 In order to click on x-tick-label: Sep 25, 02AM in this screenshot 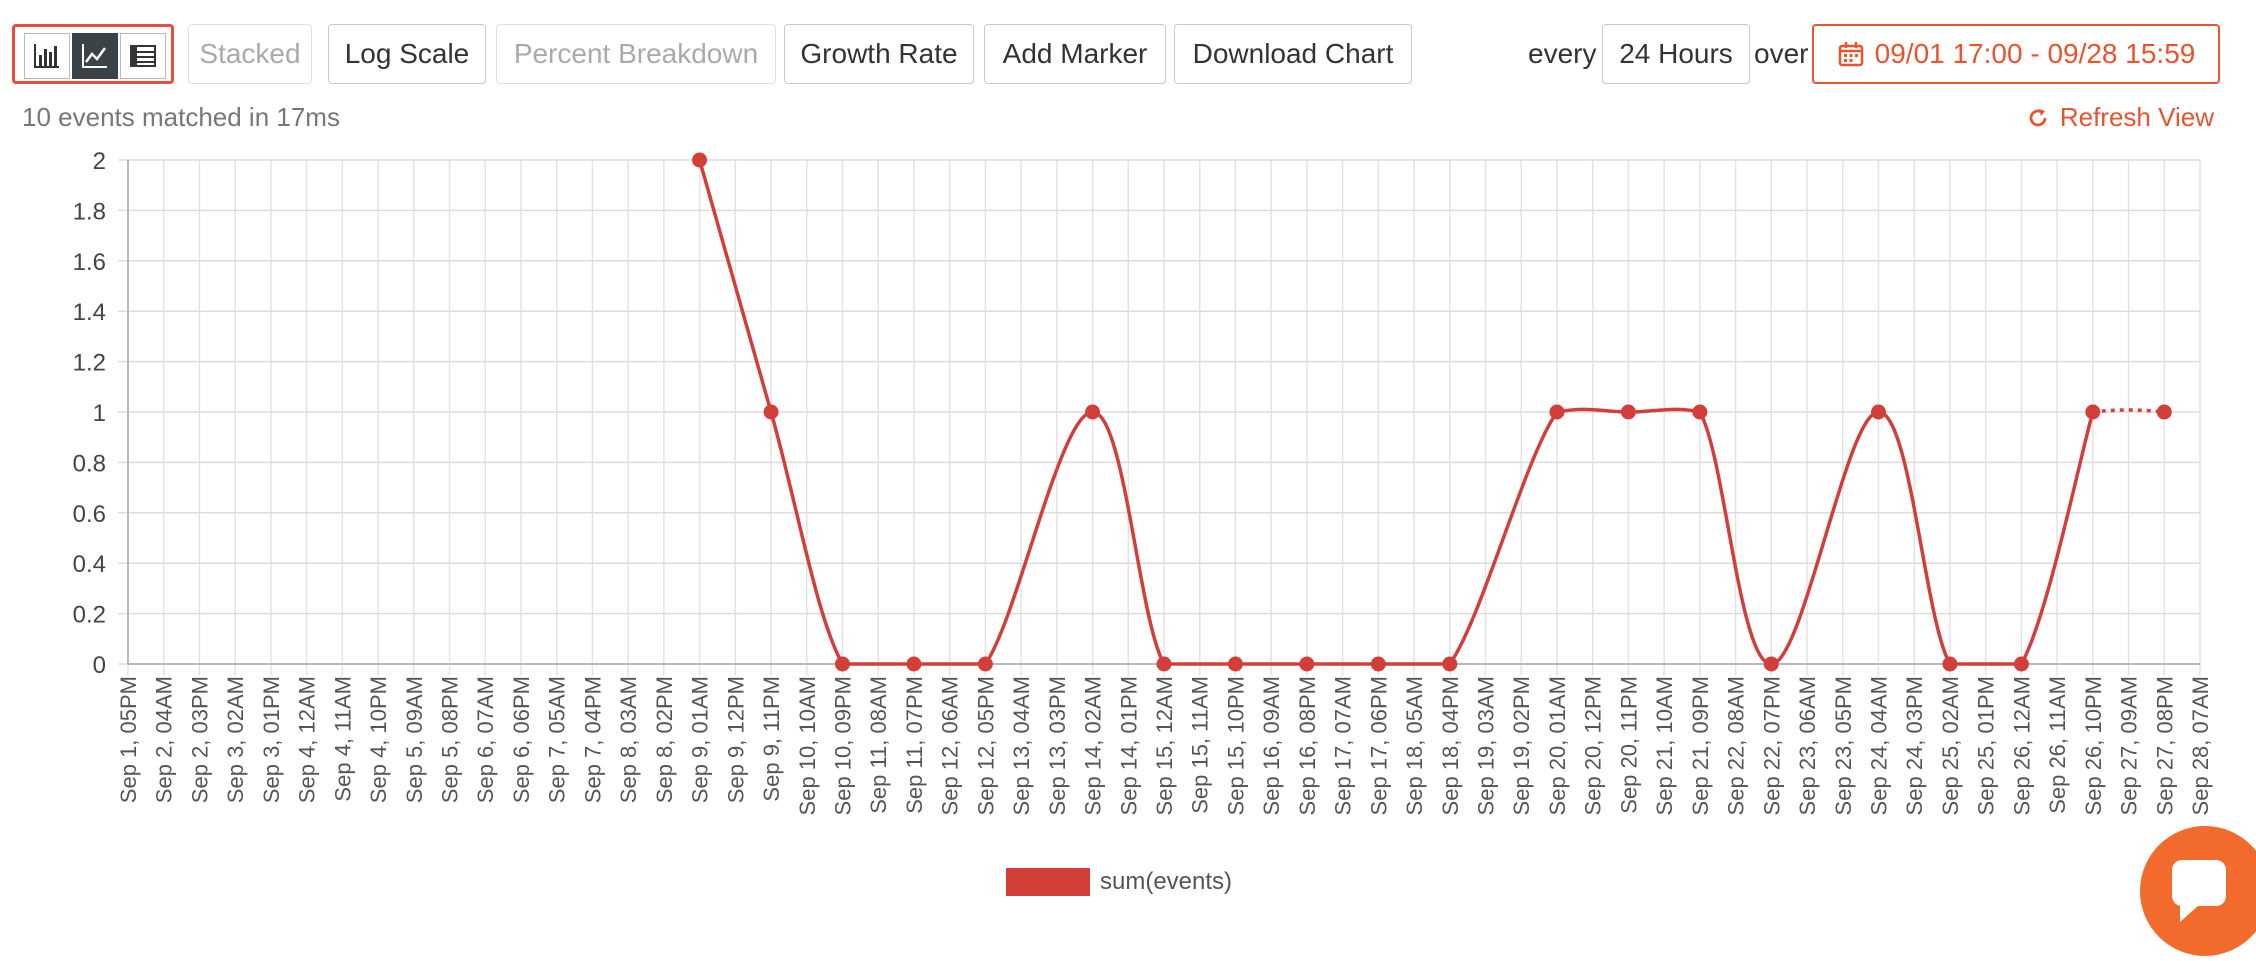, I will do `click(1950, 745)`.